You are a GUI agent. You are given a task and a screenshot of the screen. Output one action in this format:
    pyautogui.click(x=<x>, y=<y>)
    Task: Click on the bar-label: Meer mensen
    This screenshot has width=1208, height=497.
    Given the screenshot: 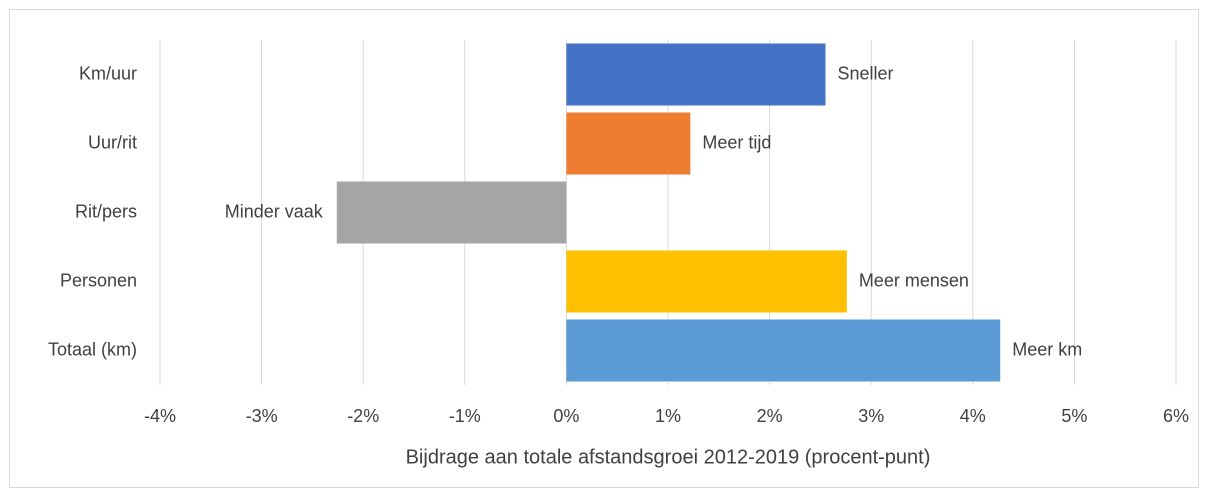 What is the action you would take?
    pyautogui.click(x=914, y=280)
    